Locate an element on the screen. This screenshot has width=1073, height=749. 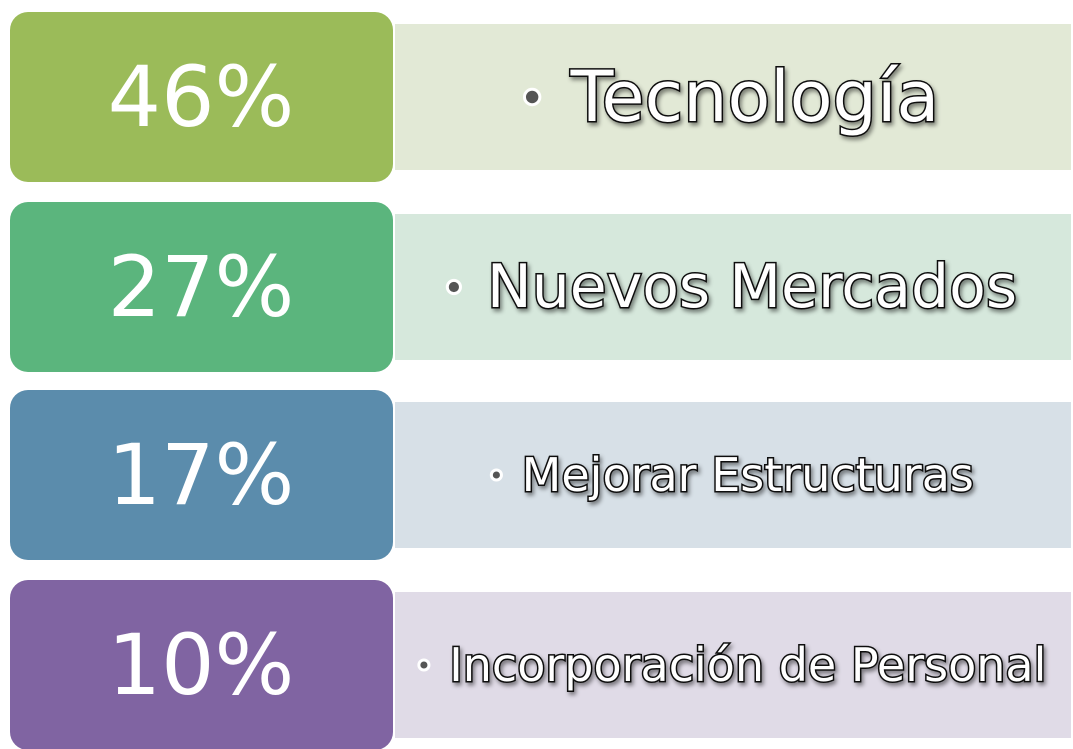
item-label: Mejorar Estructuras is located at coordinates (748, 475).